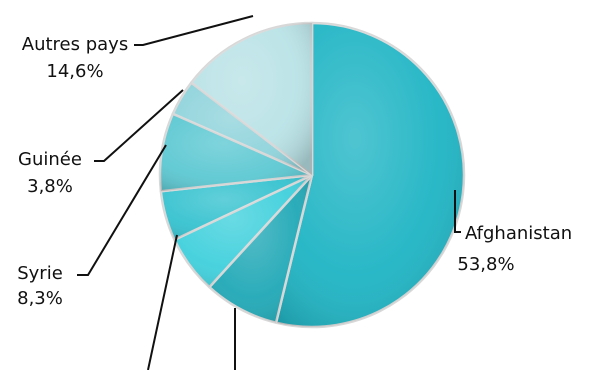 Image resolution: width=590 pixels, height=370 pixels. What do you see at coordinates (50, 159) in the screenshot?
I see `slice-label: Guinée` at bounding box center [50, 159].